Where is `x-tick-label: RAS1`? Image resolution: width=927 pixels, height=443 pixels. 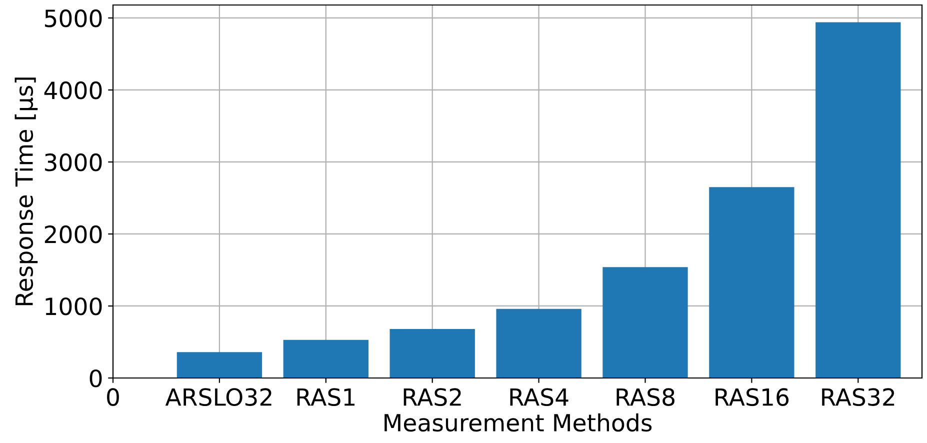
x-tick-label: RAS1 is located at coordinates (326, 397).